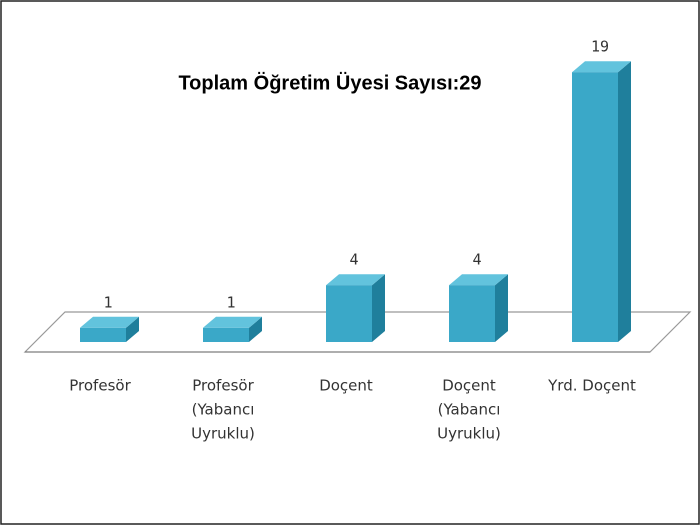 This screenshot has height=525, width=700. What do you see at coordinates (591, 386) in the screenshot?
I see `x-tick-label: Yrd. Doçent` at bounding box center [591, 386].